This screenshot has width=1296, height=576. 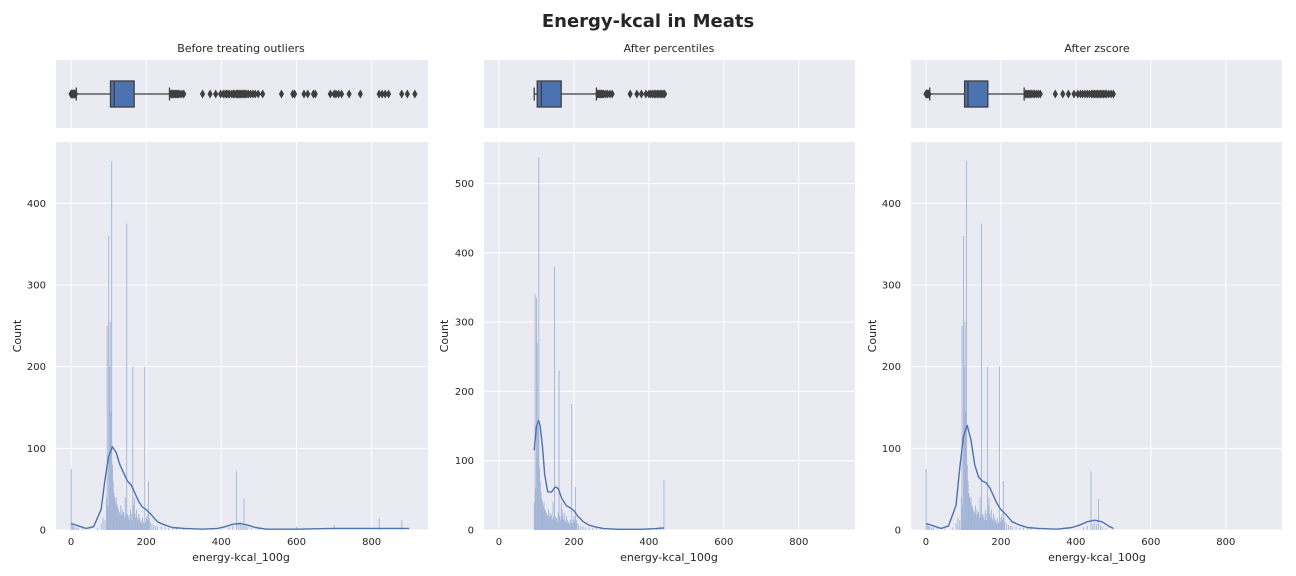 I want to click on boxplot-zscore, so click(x=1096, y=94).